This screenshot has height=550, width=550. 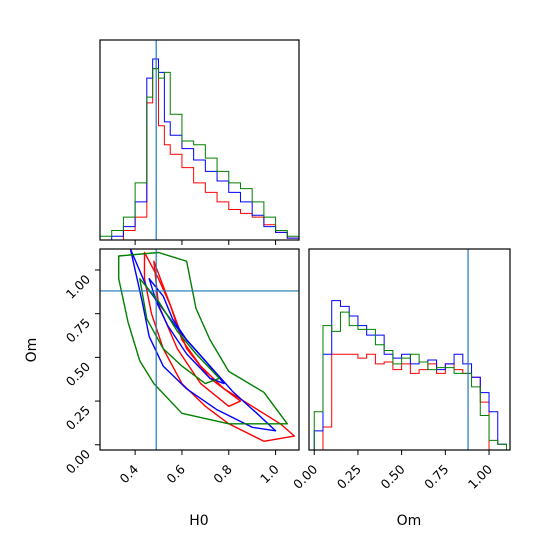 What do you see at coordinates (32, 350) in the screenshot?
I see `y-axis-label-om: Om` at bounding box center [32, 350].